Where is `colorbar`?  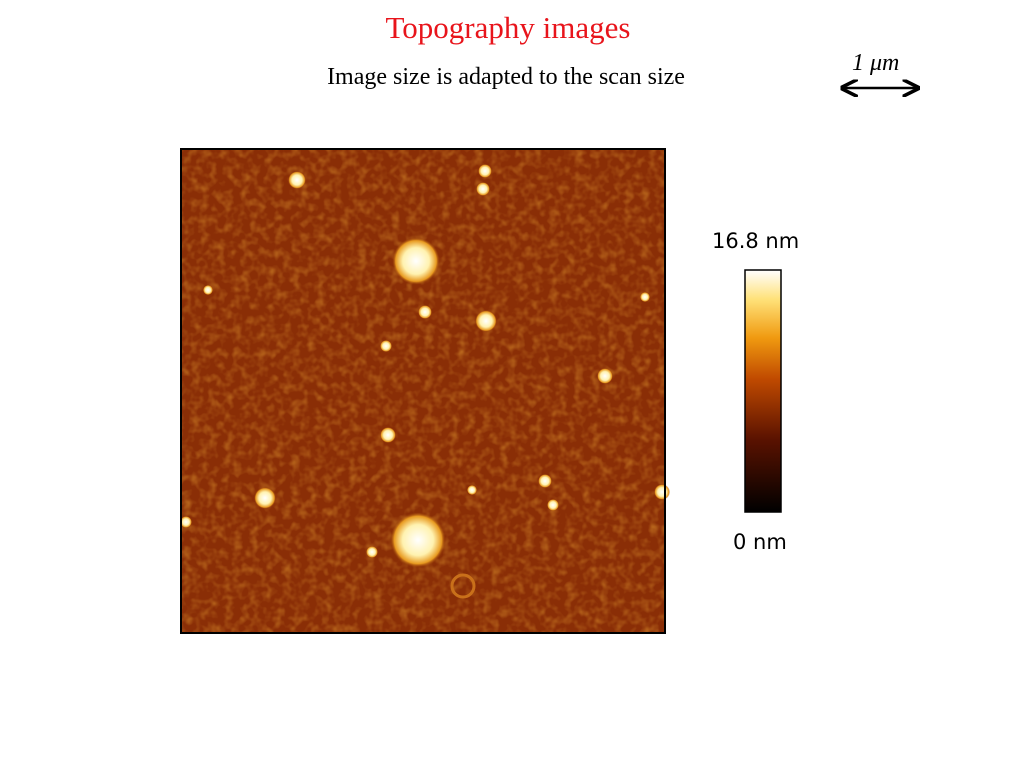
colorbar is located at coordinates (763, 391).